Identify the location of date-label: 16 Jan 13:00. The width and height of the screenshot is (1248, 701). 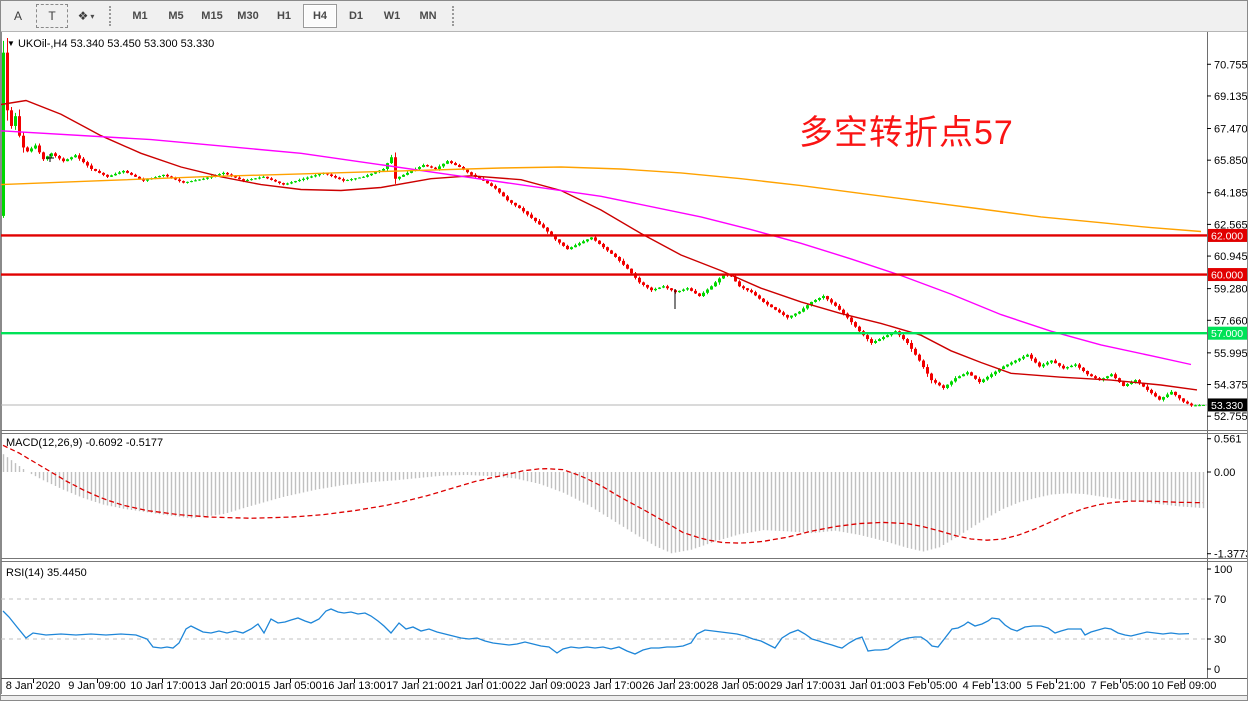
(354, 686).